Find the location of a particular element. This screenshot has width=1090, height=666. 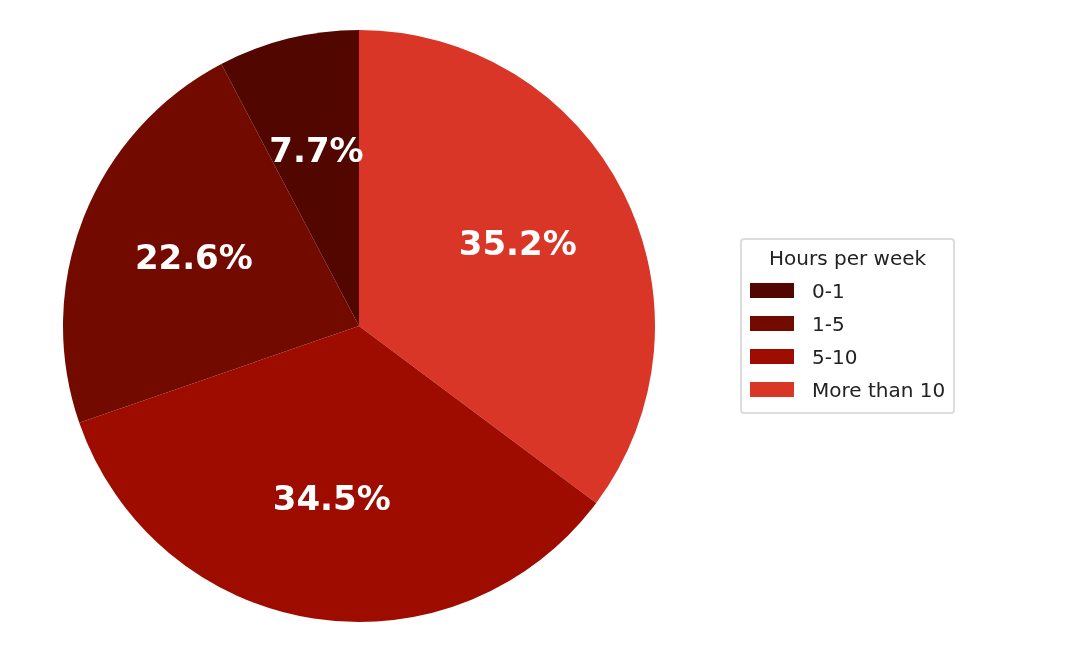

legend-label: 5-10 is located at coordinates (835, 356).